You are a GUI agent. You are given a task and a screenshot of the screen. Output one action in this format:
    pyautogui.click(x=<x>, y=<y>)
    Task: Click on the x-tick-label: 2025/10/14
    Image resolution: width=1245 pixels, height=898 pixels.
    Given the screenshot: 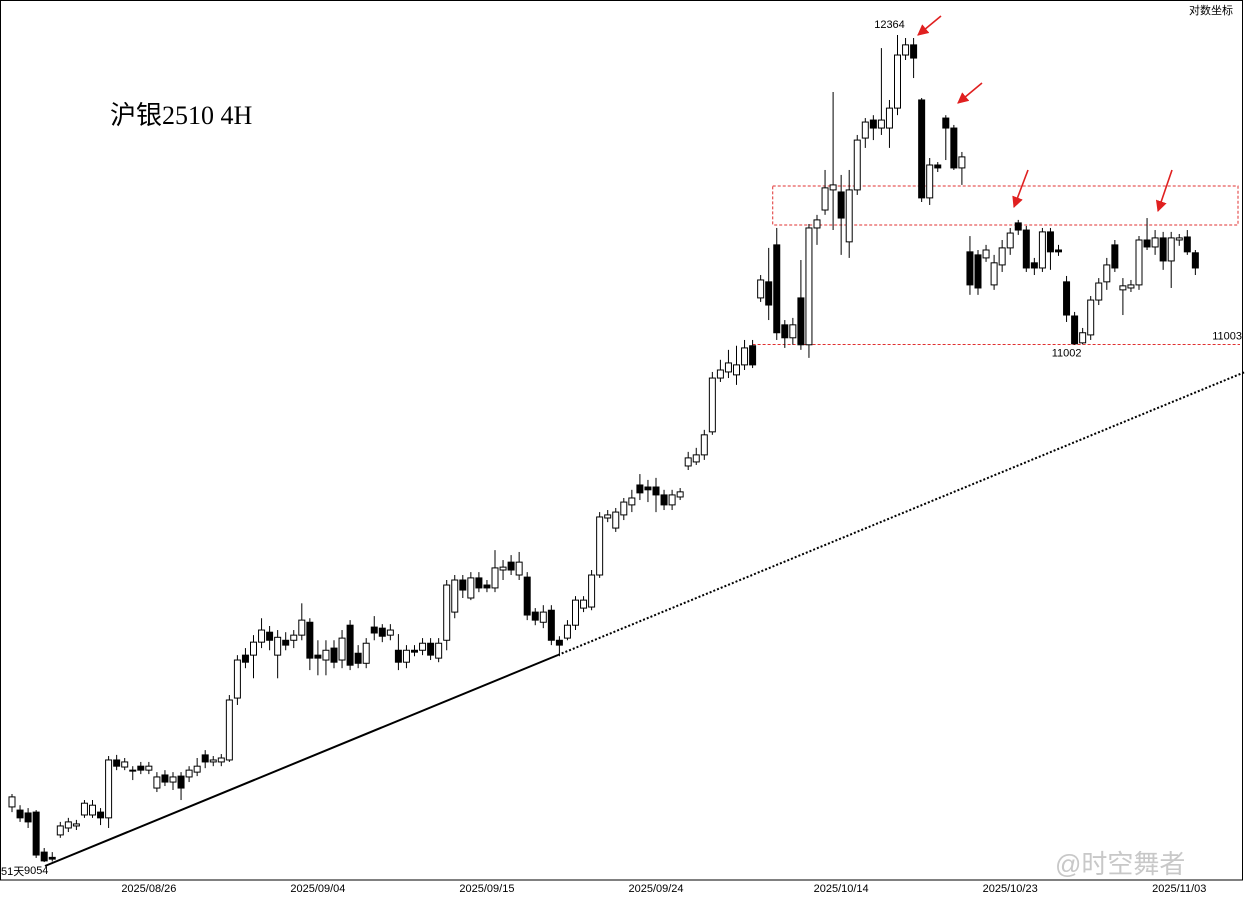 What is the action you would take?
    pyautogui.click(x=841, y=889)
    